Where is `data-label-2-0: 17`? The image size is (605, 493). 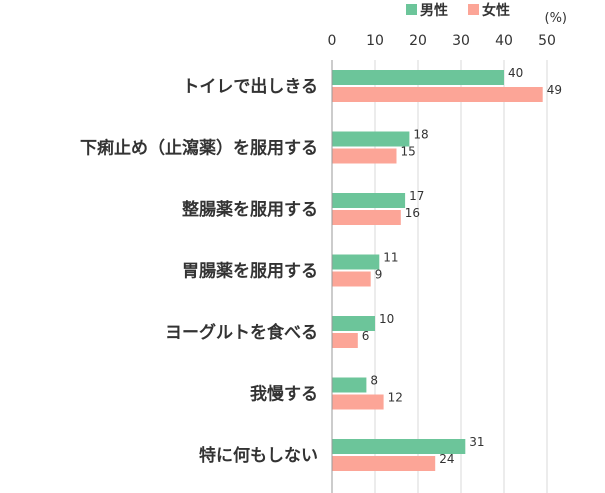
data-label-2-0: 17 is located at coordinates (416, 196).